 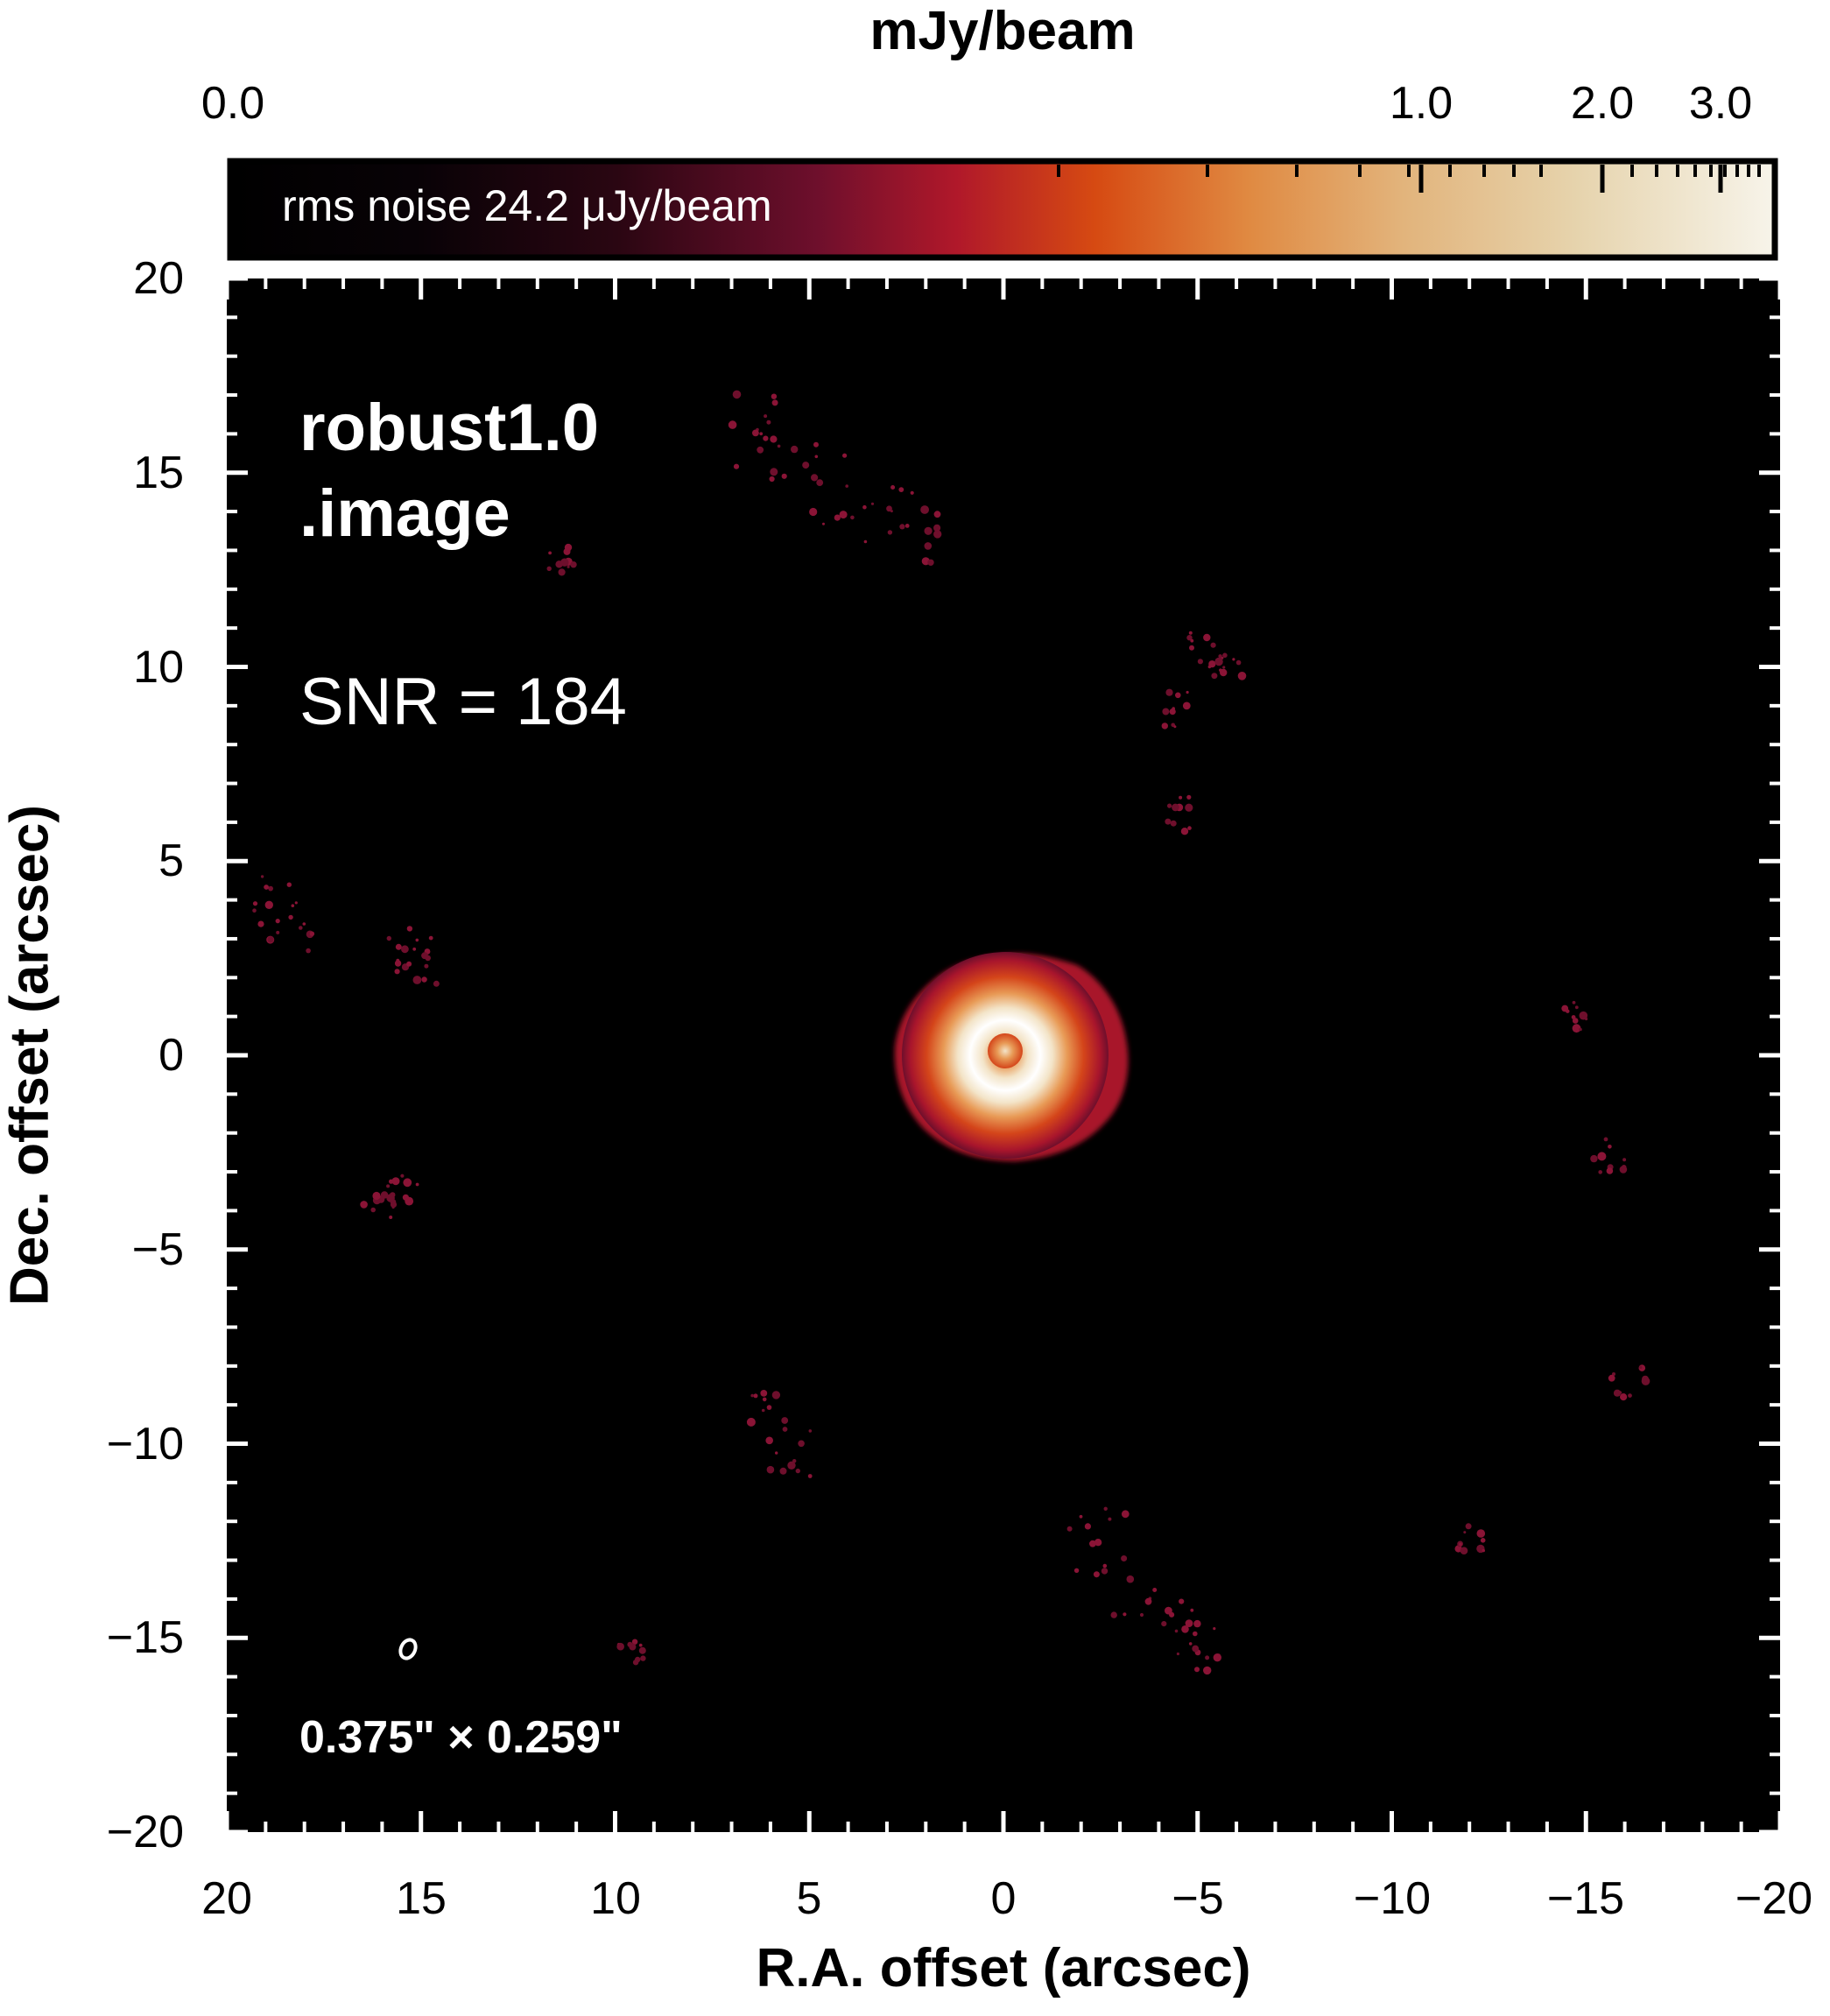 I want to click on colorbar-note: rms noise 24.2 μJy/beam, so click(x=527, y=205).